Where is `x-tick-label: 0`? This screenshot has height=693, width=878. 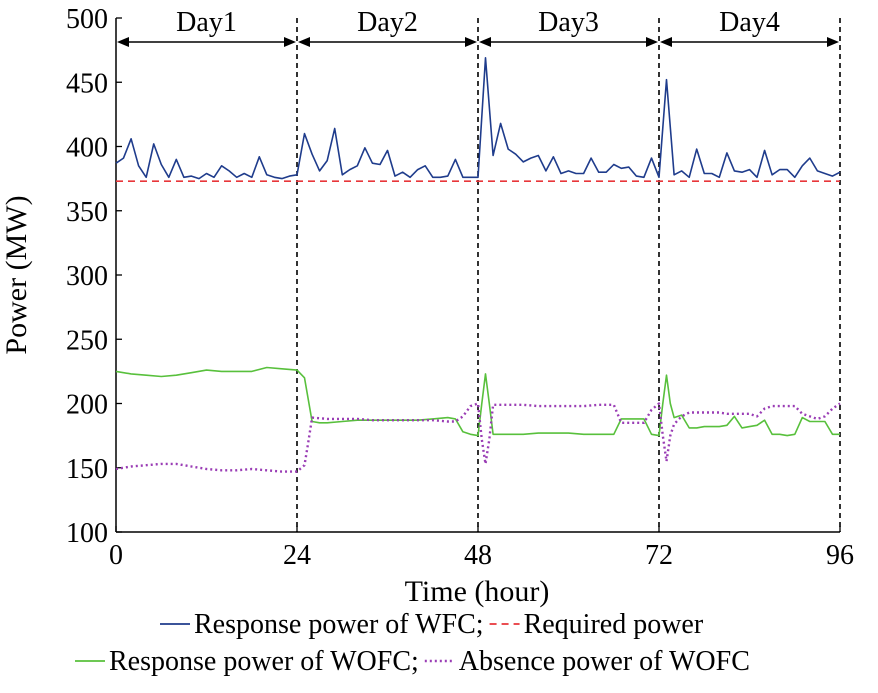
x-tick-label: 0 is located at coordinates (116, 555).